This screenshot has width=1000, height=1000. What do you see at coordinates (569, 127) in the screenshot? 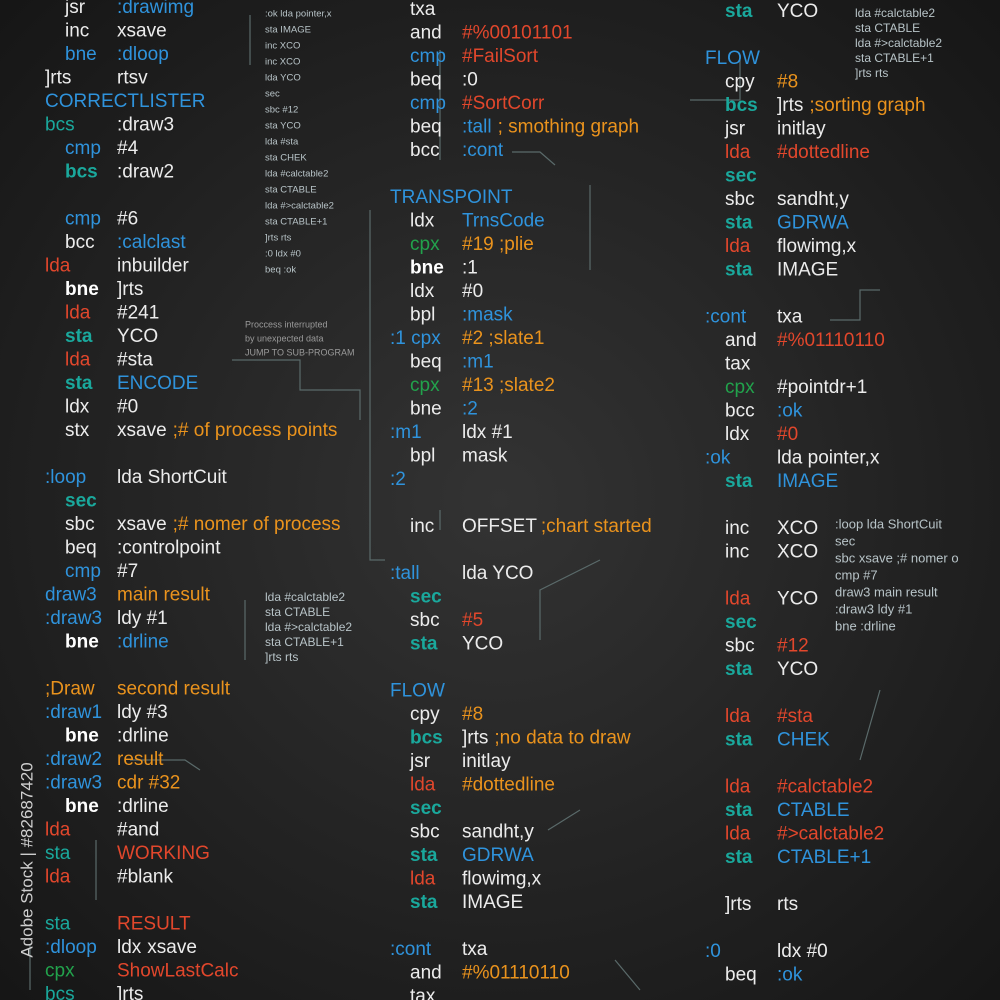
I see `code-comment: ; smothing graph` at bounding box center [569, 127].